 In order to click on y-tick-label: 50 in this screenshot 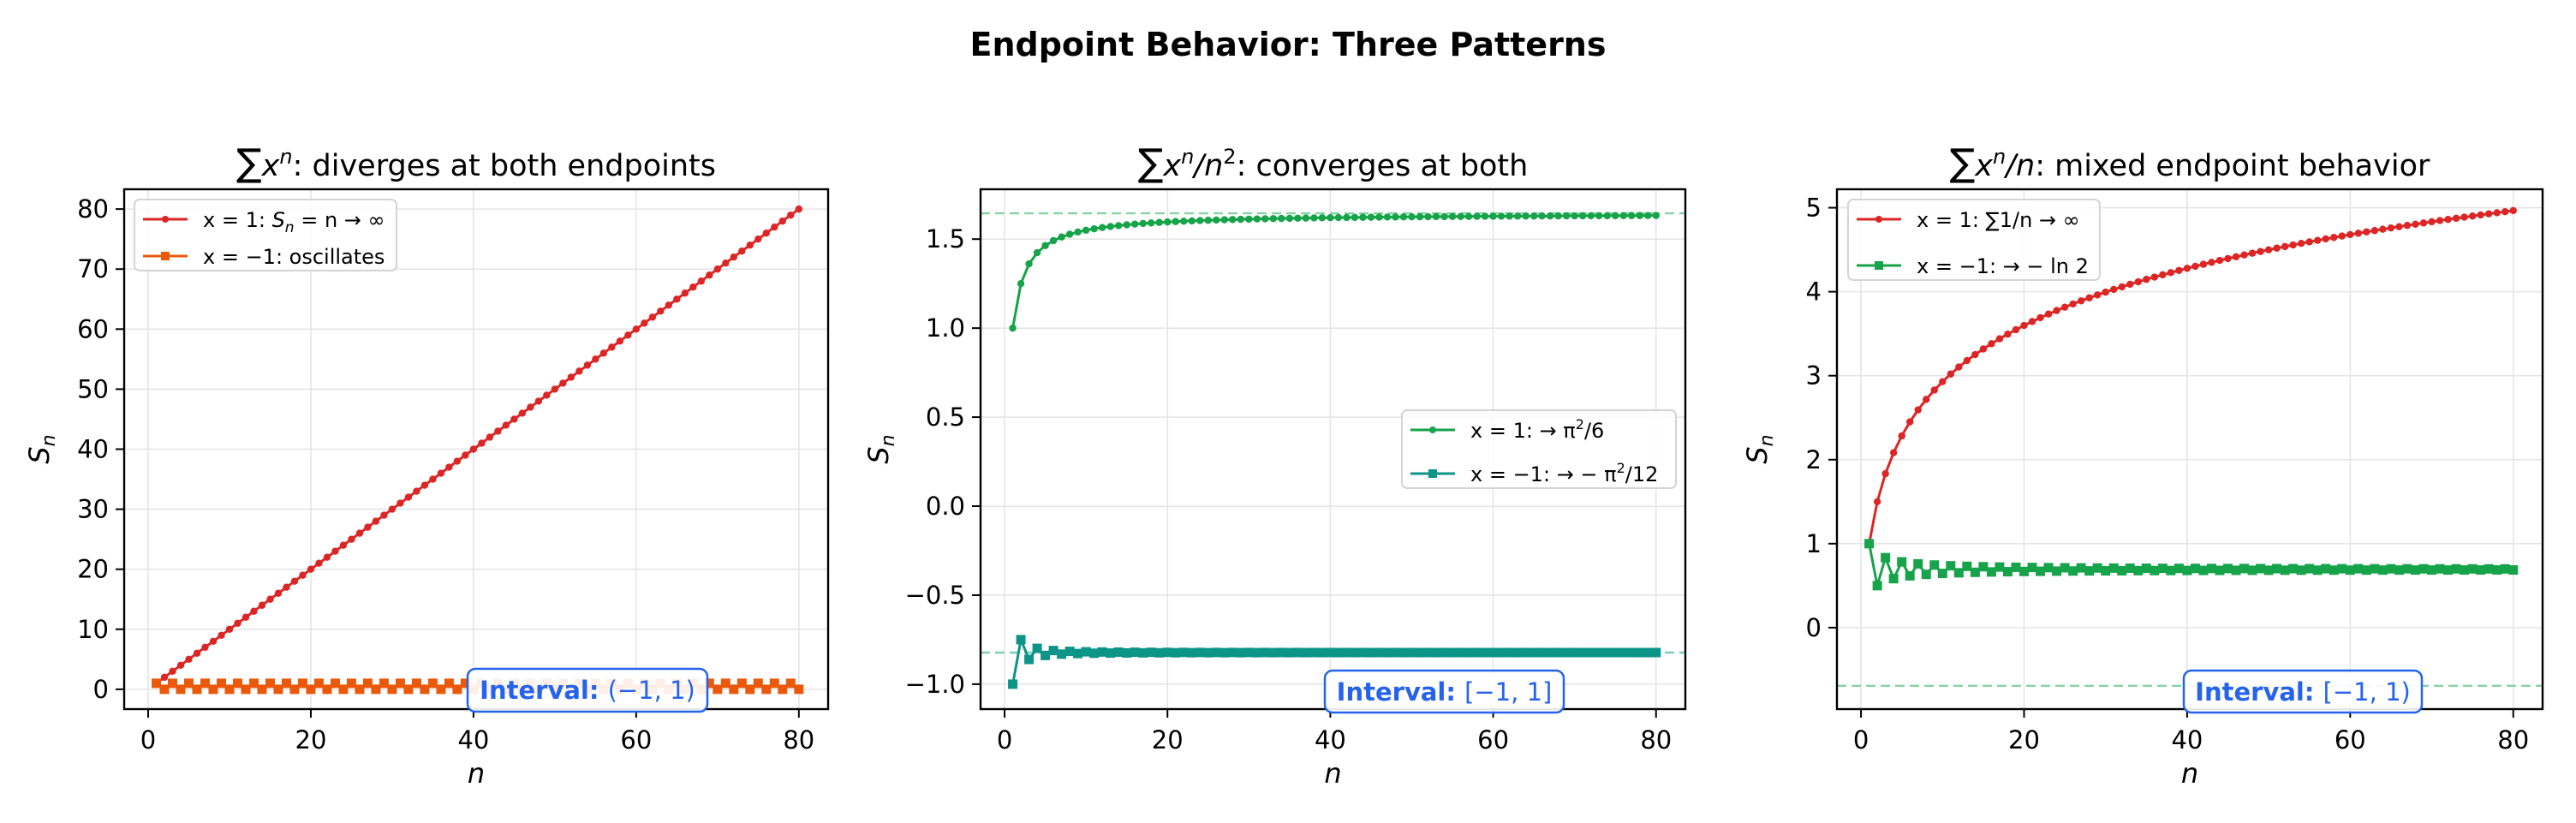, I will do `click(93, 388)`.